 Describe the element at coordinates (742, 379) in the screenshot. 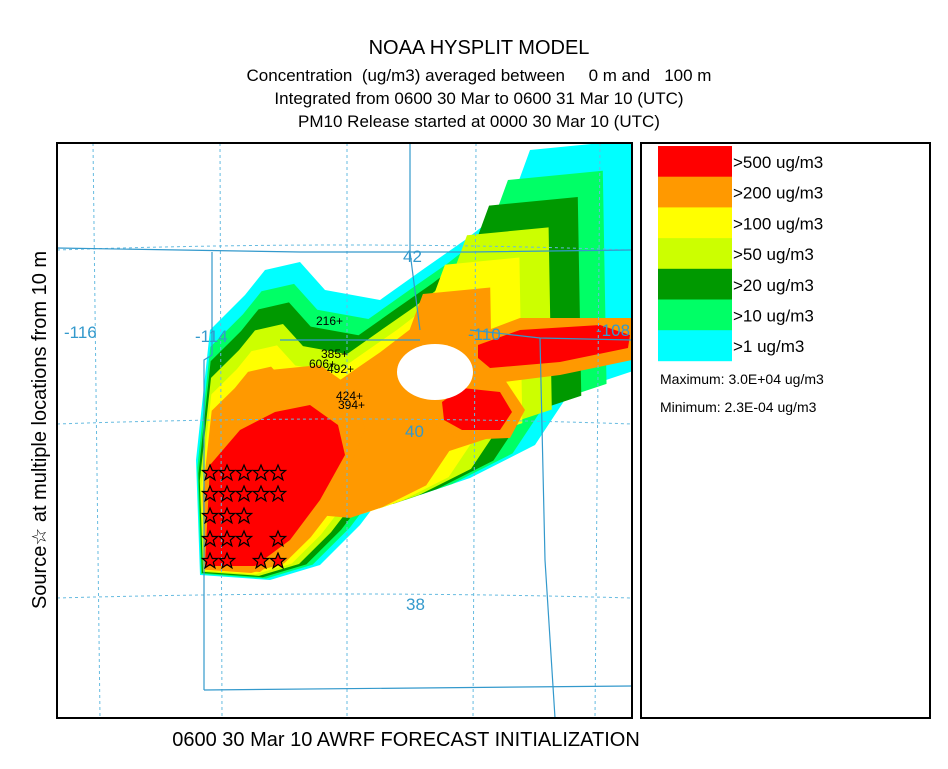

I see `maximum: Maximum: 3.0E+04 ug/m3` at that location.